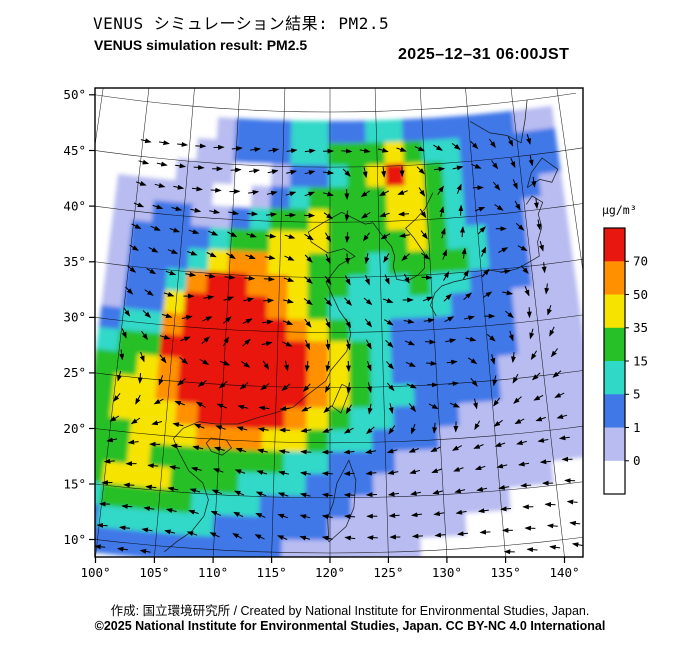 The width and height of the screenshot is (700, 649). Describe the element at coordinates (640, 360) in the screenshot. I see `colorbar-tick-label: 15` at that location.